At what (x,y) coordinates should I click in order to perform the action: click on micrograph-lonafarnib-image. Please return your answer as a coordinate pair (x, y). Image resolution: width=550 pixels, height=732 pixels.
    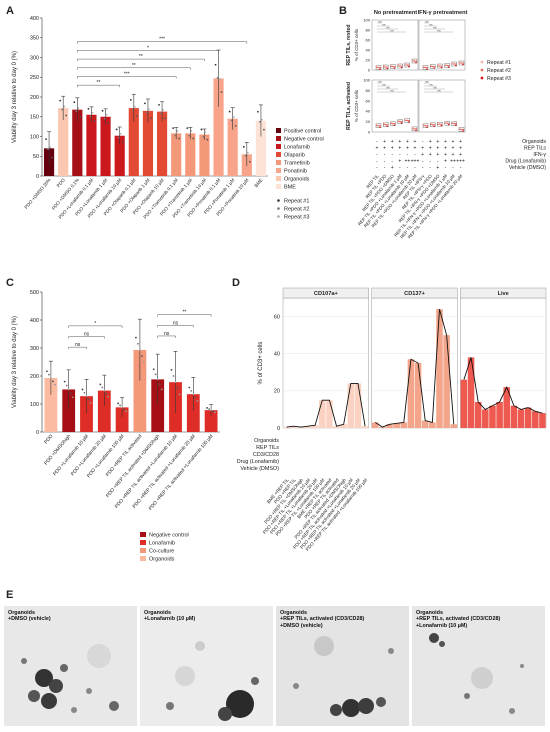
    Looking at the image, I should click on (206, 666).